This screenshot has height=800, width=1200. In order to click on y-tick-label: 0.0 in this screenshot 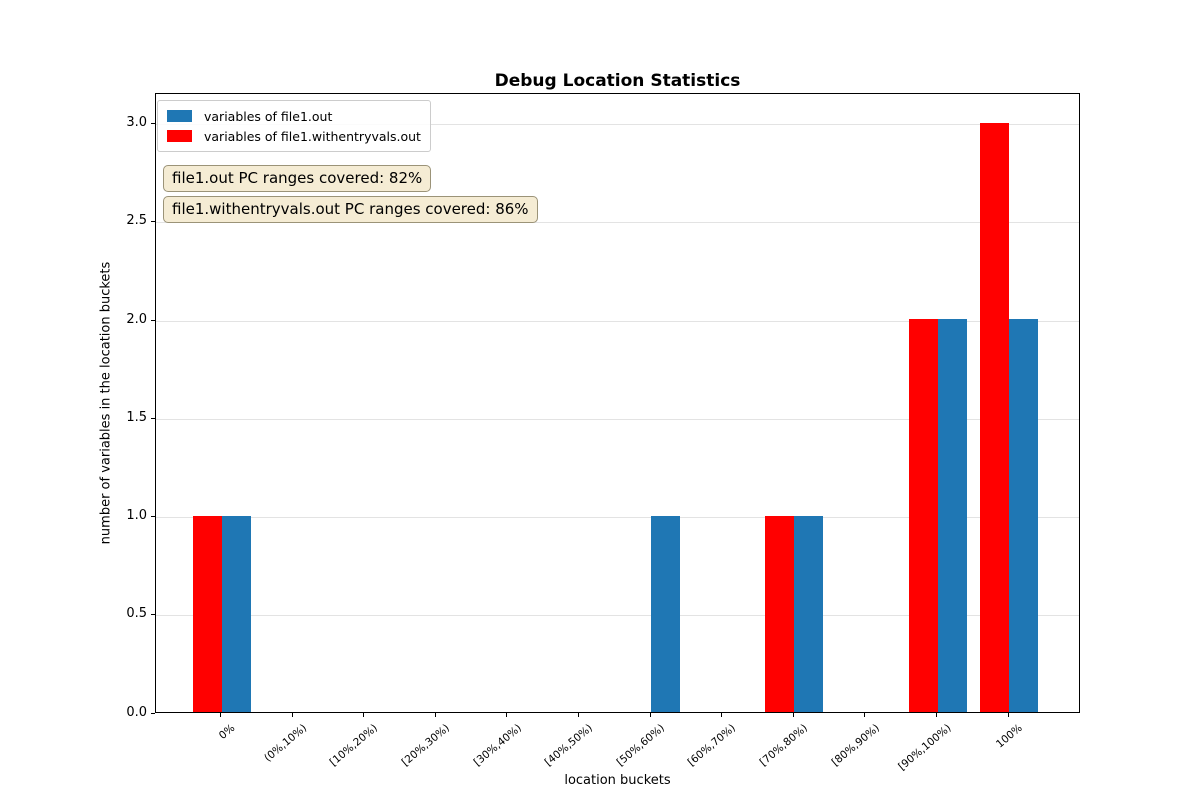, I will do `click(136, 712)`.